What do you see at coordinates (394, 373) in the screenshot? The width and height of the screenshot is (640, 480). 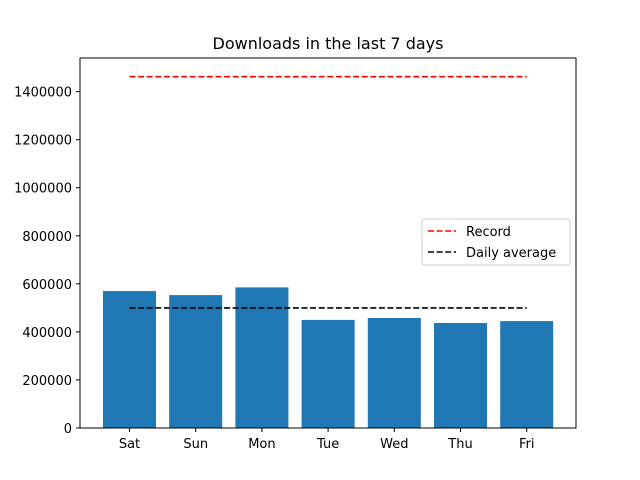 I see `bar-wed` at bounding box center [394, 373].